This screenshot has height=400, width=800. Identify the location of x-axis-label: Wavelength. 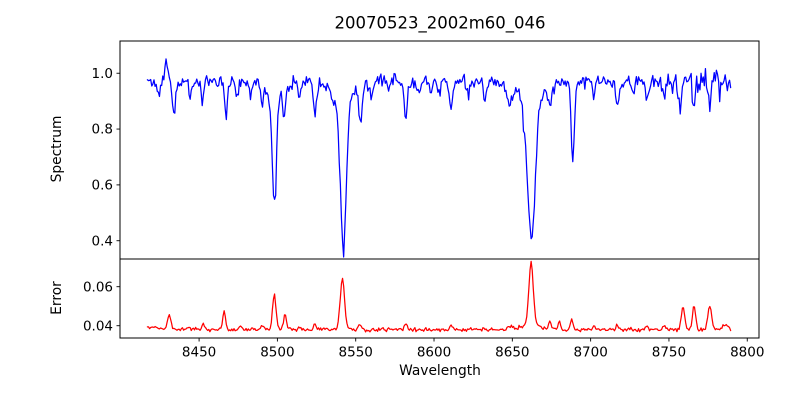
(440, 371).